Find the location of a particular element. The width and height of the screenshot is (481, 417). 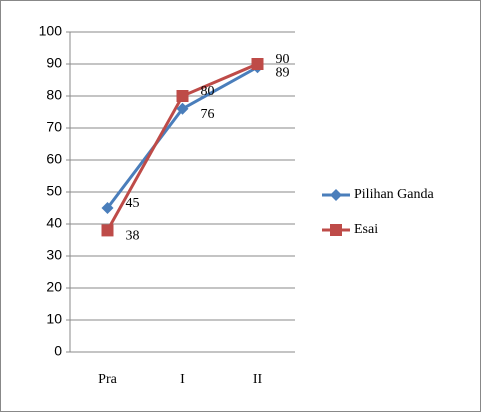

data-label: 90 is located at coordinates (283, 59).